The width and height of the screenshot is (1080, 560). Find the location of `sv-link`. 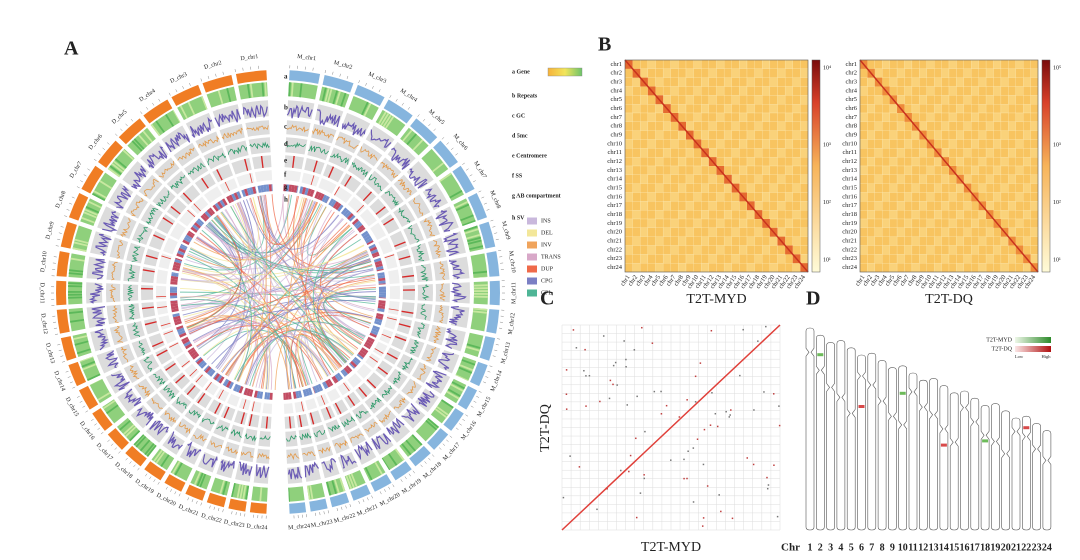

sv-link is located at coordinates (282, 306).